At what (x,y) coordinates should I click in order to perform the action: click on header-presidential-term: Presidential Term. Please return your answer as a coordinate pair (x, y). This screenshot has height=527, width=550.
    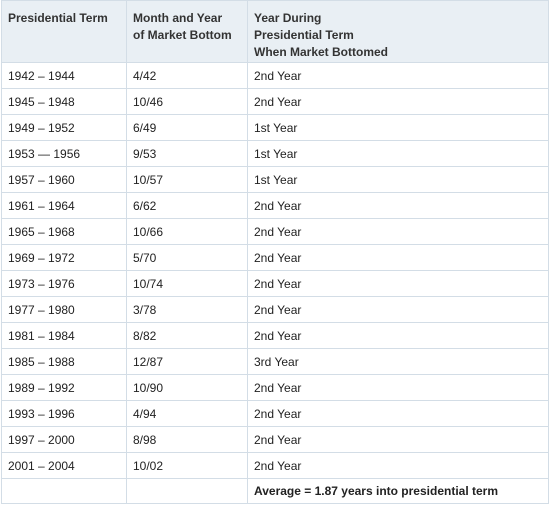
    Looking at the image, I should click on (64, 31).